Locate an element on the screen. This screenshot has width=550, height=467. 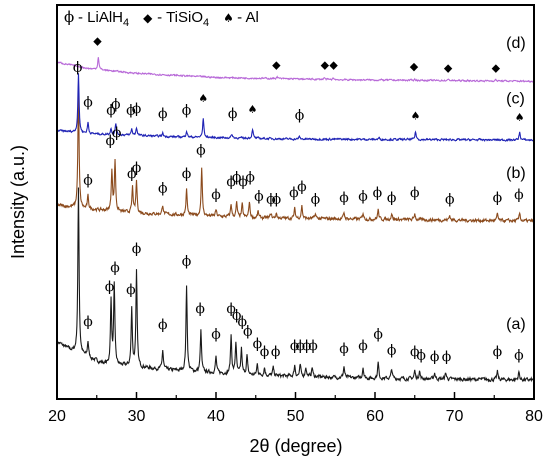
curve-label: (a) is located at coordinates (516, 324).